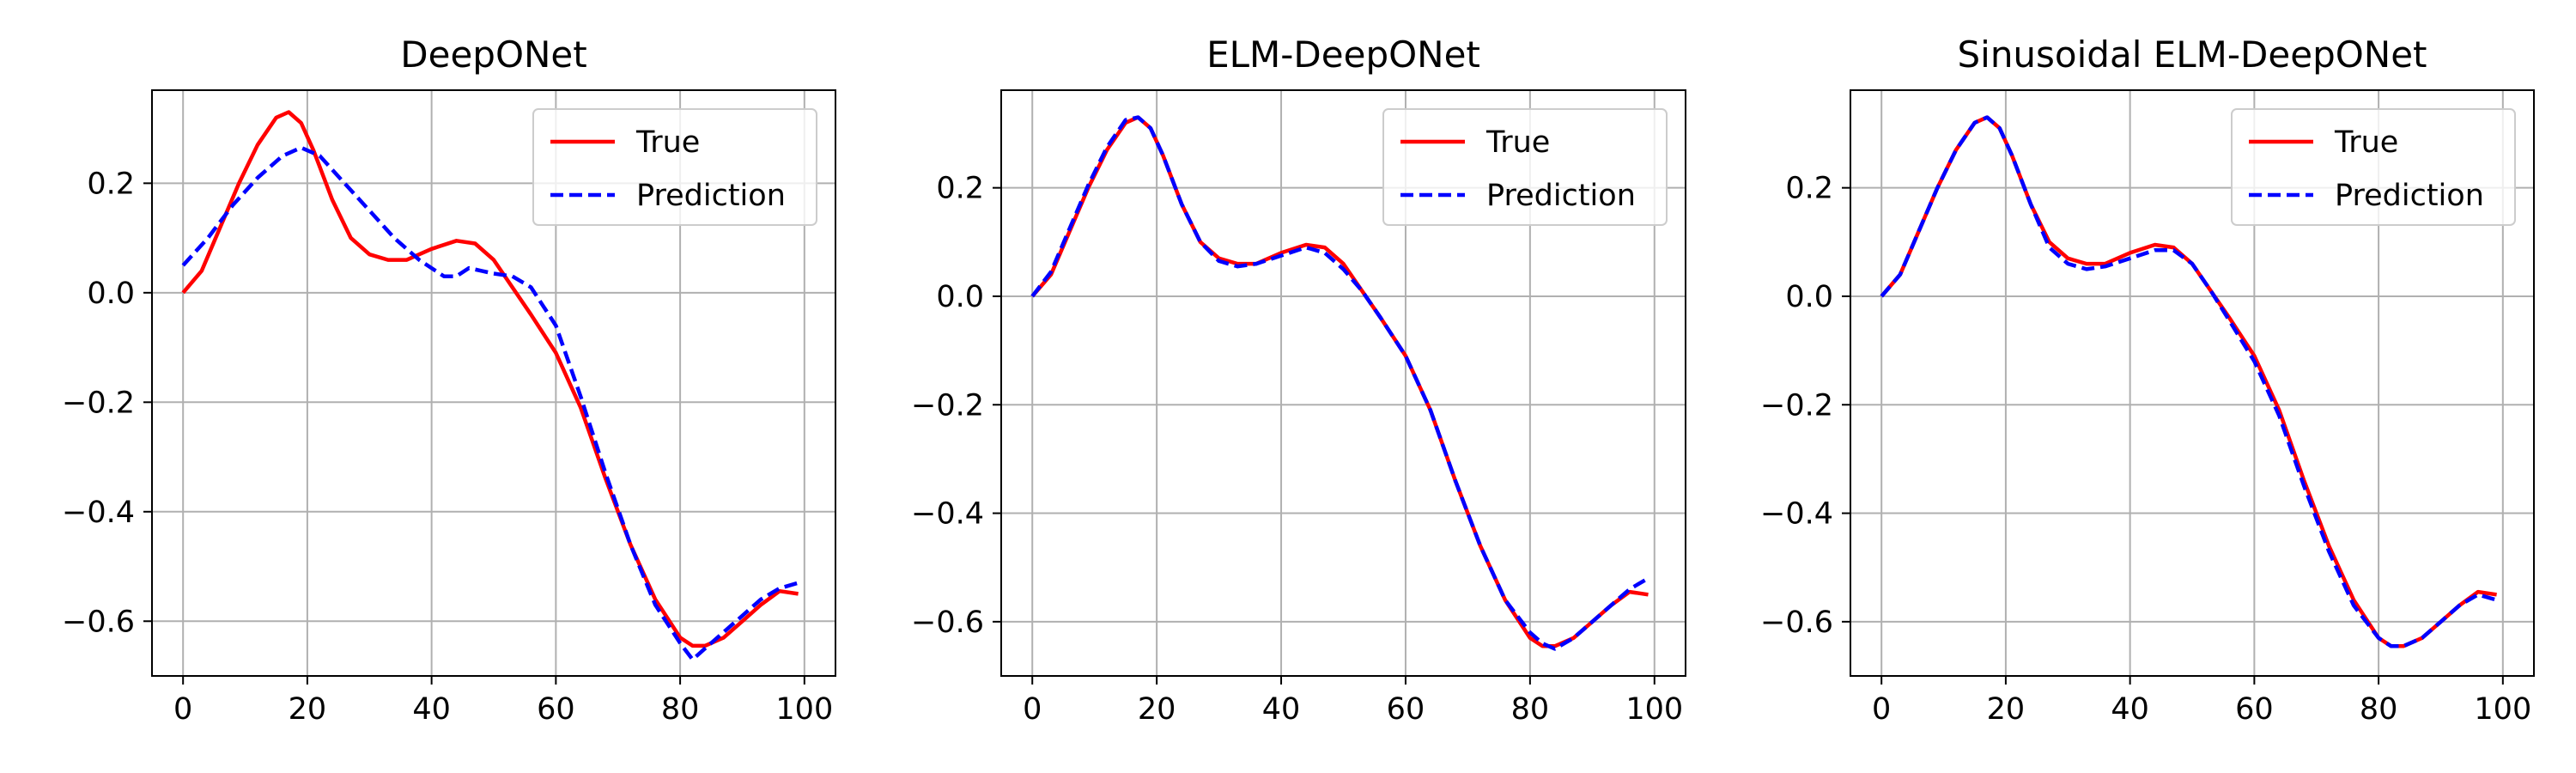  I want to click on chart-title: ELM-DeepONet, so click(1343, 55).